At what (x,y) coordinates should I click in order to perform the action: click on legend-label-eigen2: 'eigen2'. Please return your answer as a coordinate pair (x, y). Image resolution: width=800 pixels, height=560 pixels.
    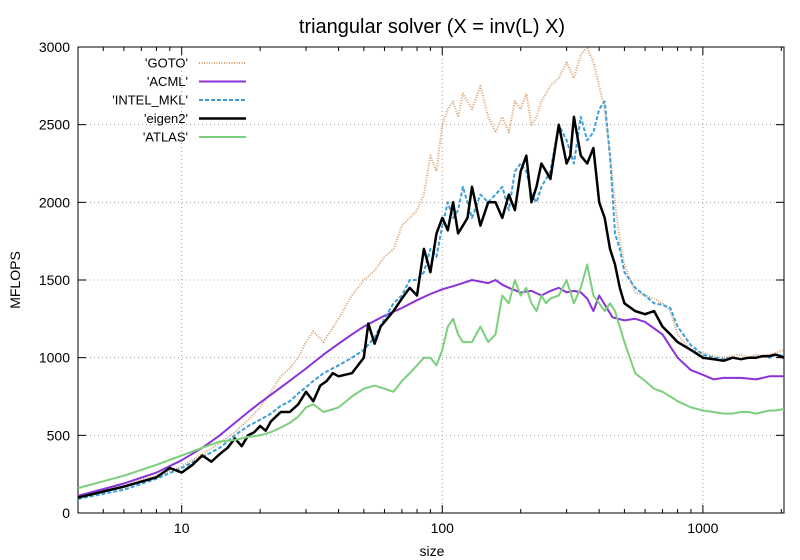
    Looking at the image, I should click on (166, 118).